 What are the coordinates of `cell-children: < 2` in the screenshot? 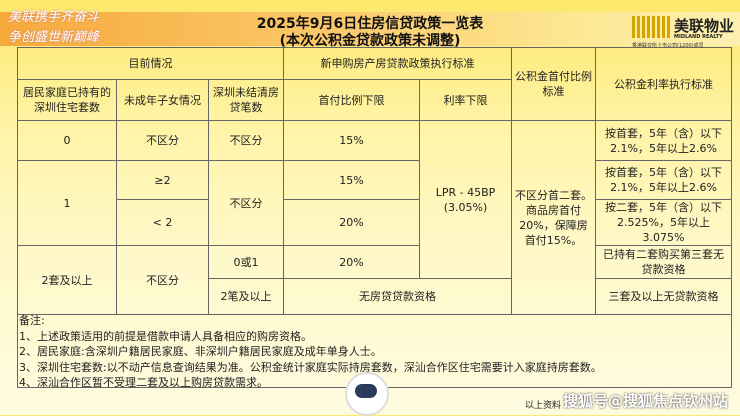 It's located at (162, 222).